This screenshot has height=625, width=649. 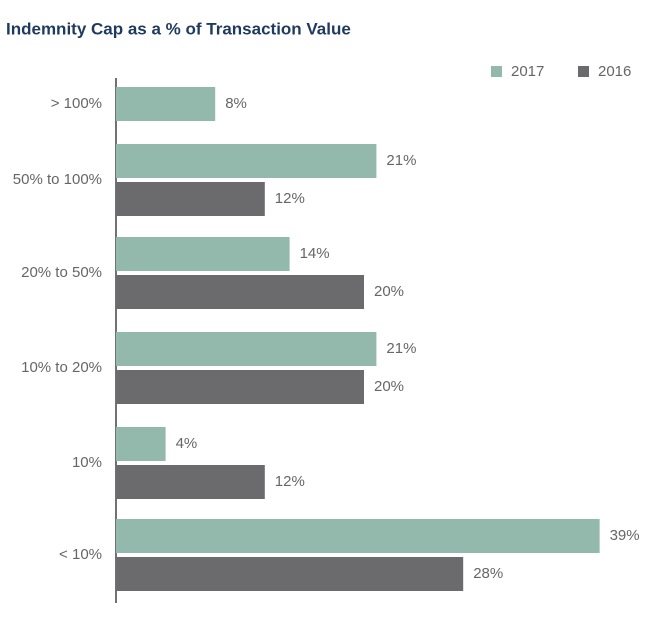 What do you see at coordinates (488, 573) in the screenshot?
I see `value-label: 28%` at bounding box center [488, 573].